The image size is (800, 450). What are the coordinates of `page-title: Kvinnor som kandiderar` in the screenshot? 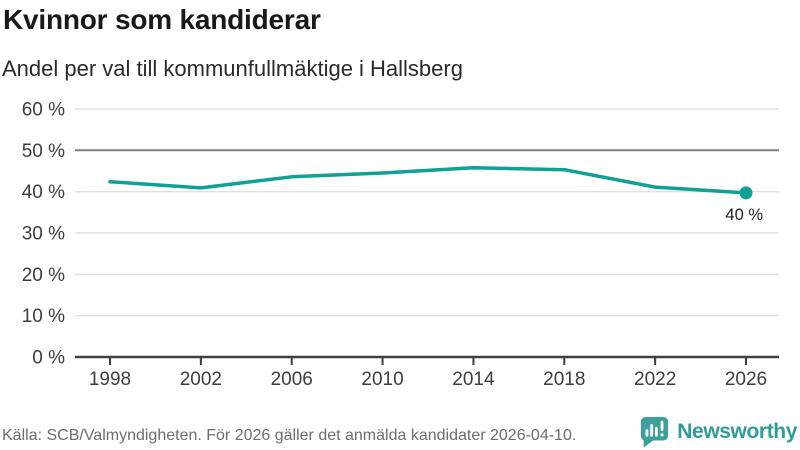 It's located at (162, 19).